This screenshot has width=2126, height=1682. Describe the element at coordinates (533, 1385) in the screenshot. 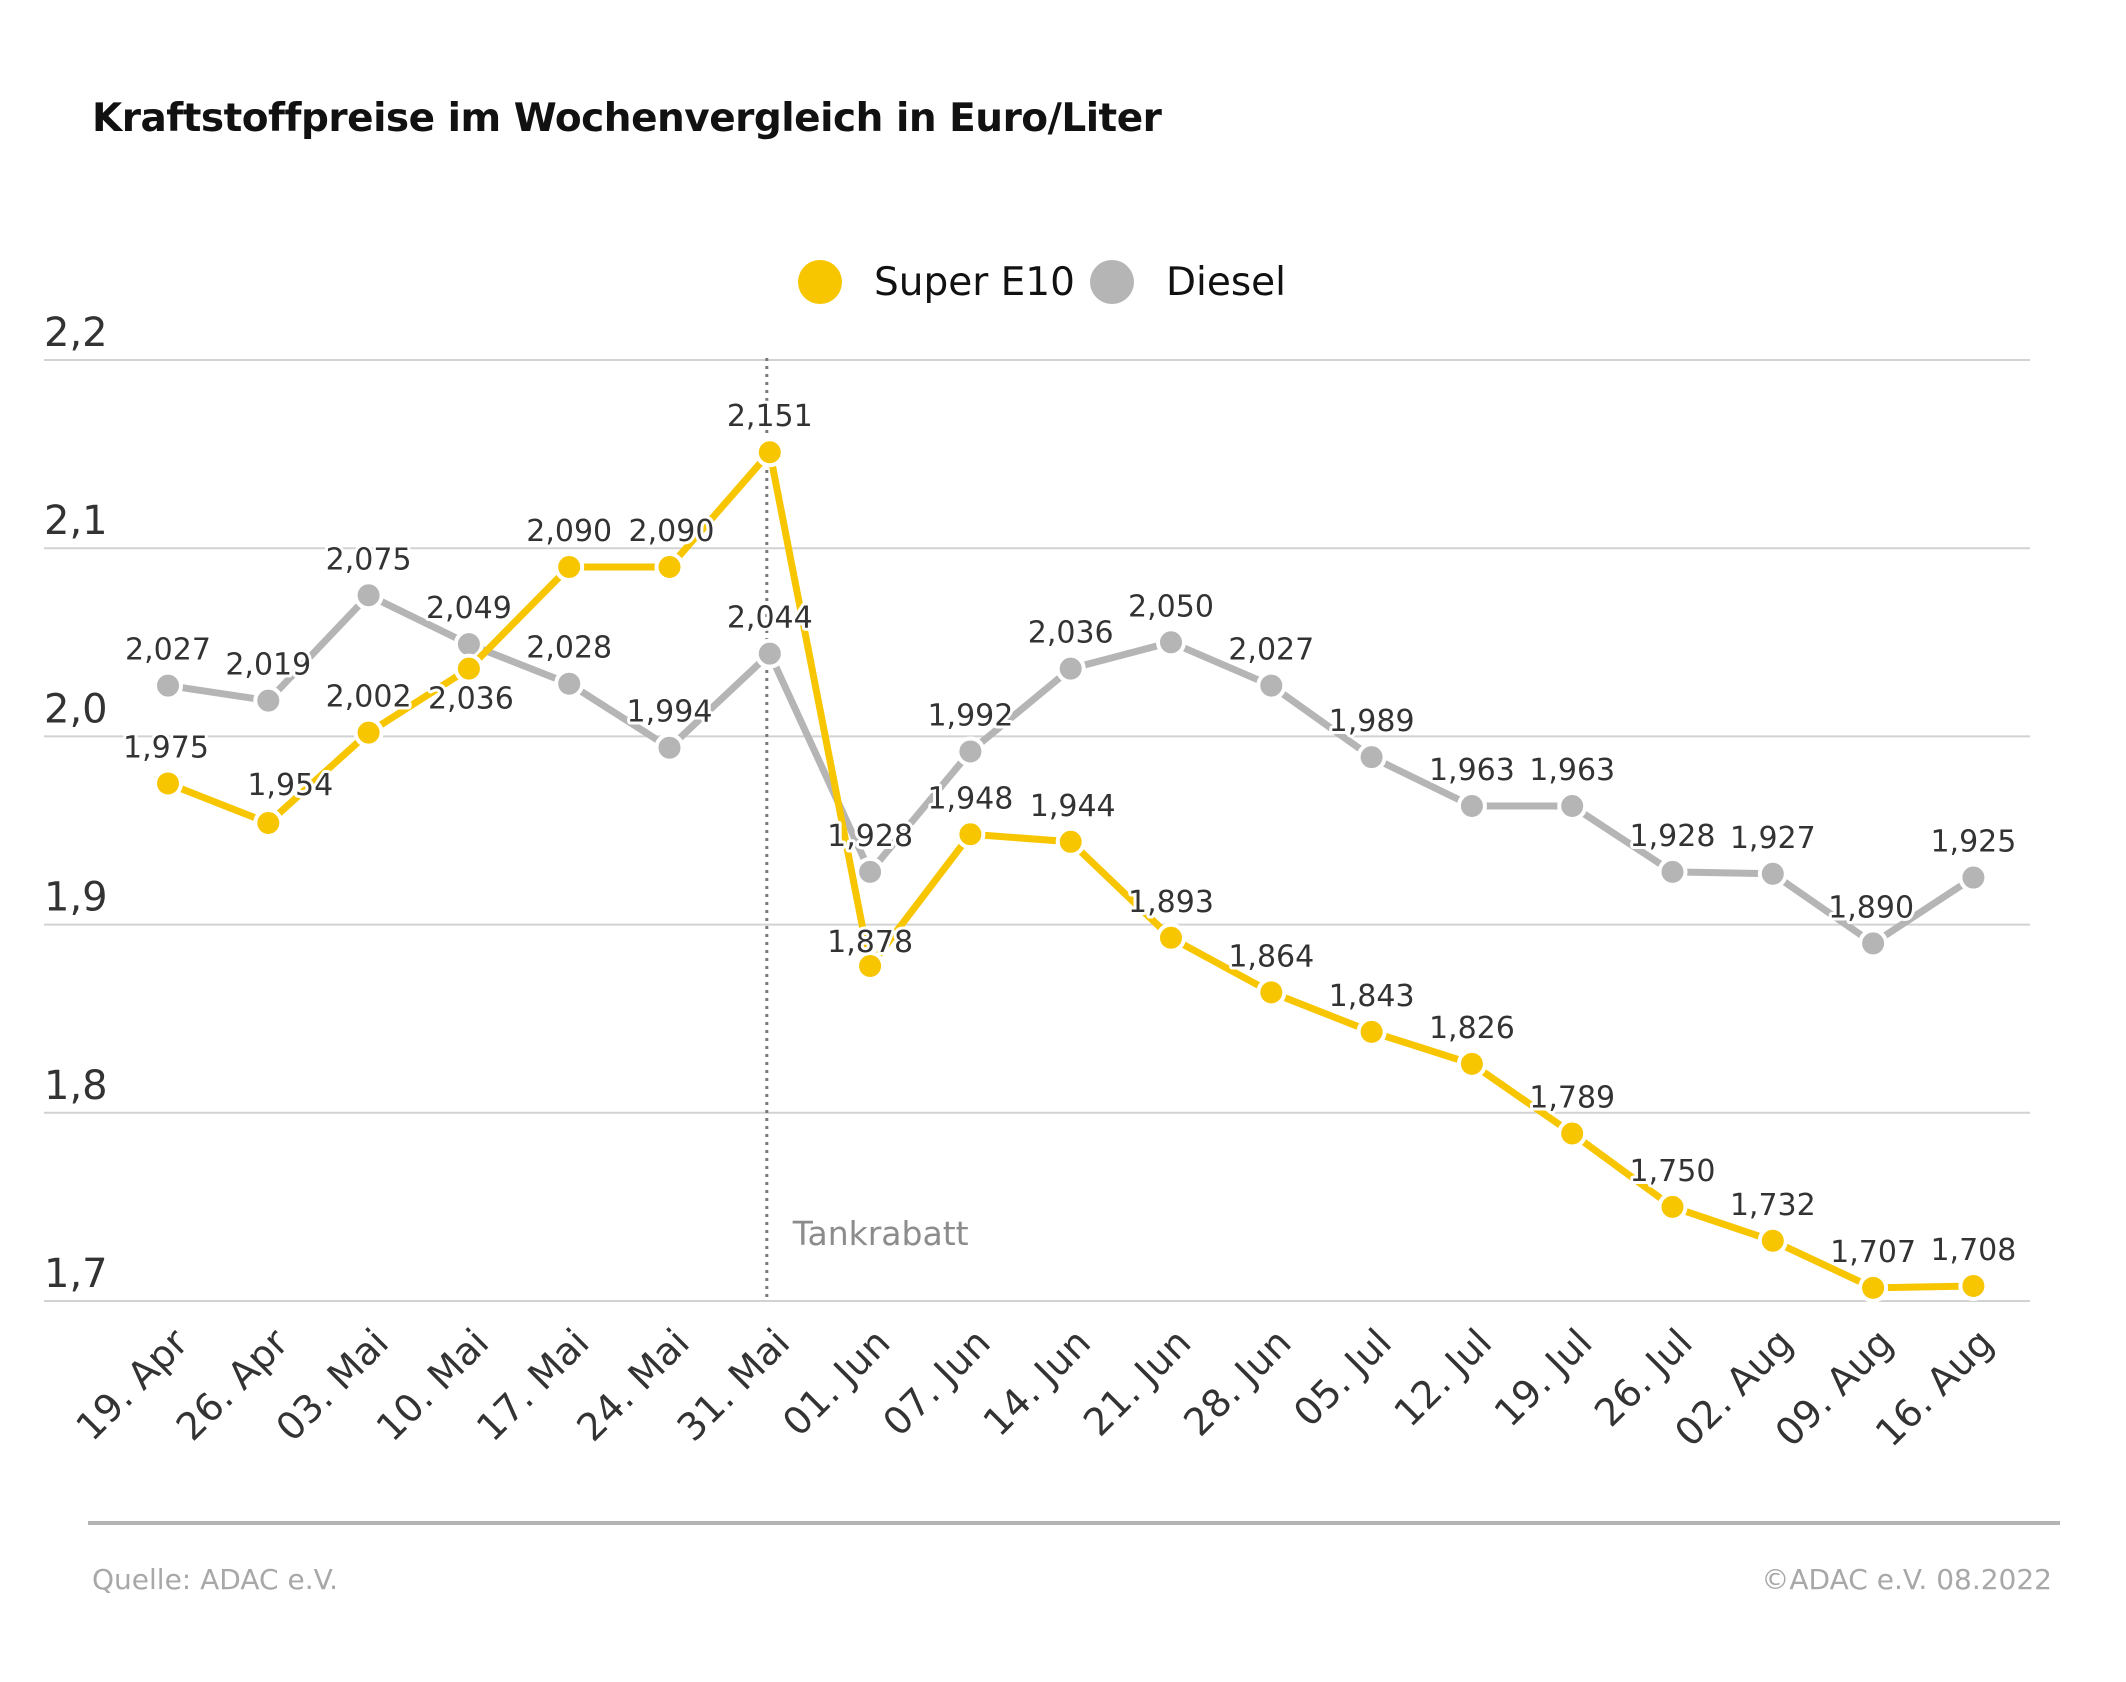

I see `x-tick-label: 17. Mai` at that location.